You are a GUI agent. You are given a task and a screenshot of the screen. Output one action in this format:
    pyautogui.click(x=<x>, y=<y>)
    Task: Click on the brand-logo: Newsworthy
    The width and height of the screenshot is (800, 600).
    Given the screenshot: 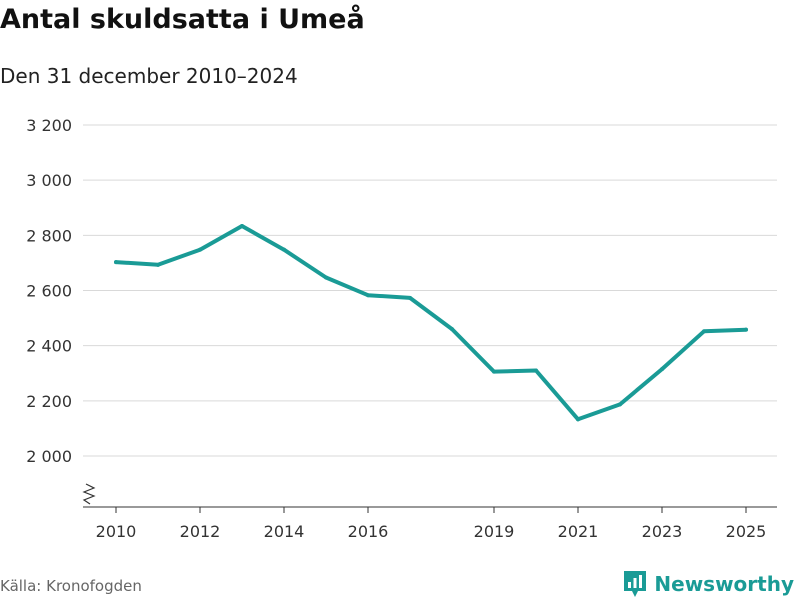 What is the action you would take?
    pyautogui.click(x=708, y=584)
    